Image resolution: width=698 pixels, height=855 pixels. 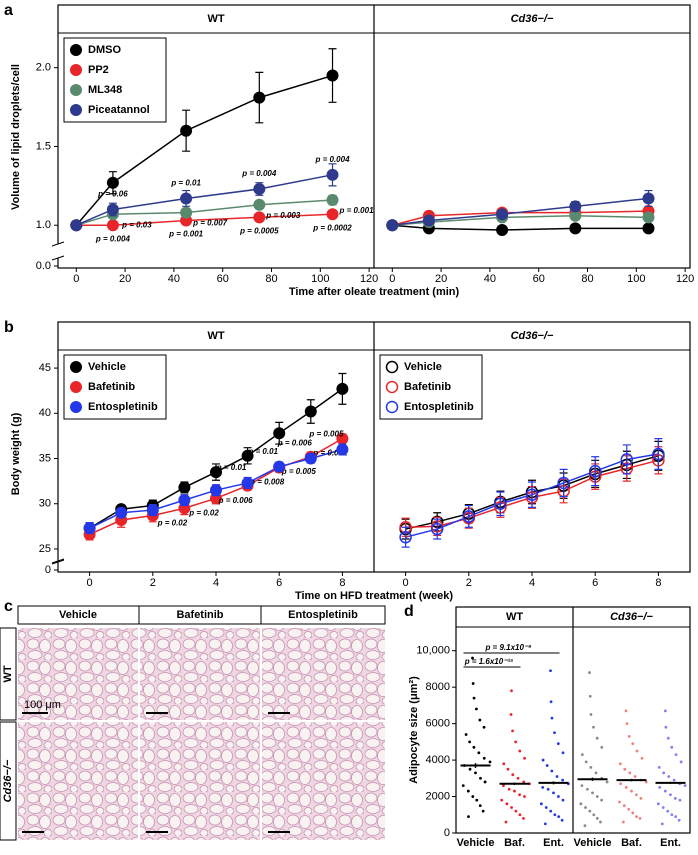 What do you see at coordinates (111, 387) in the screenshot?
I see `legend-label: Bafetinib` at bounding box center [111, 387].